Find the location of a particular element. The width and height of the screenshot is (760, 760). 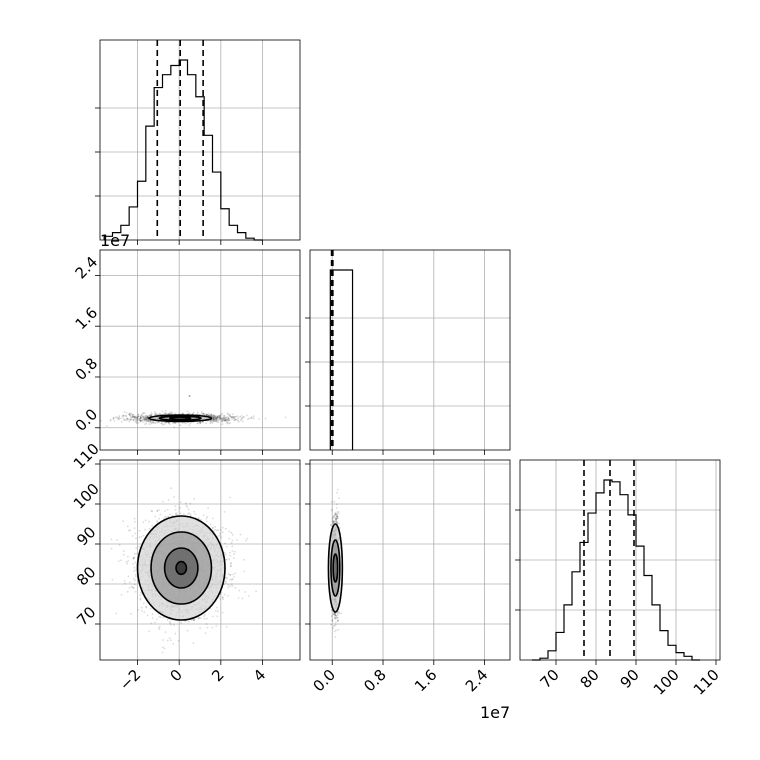

tick-marks is located at coordinates (395, 386).